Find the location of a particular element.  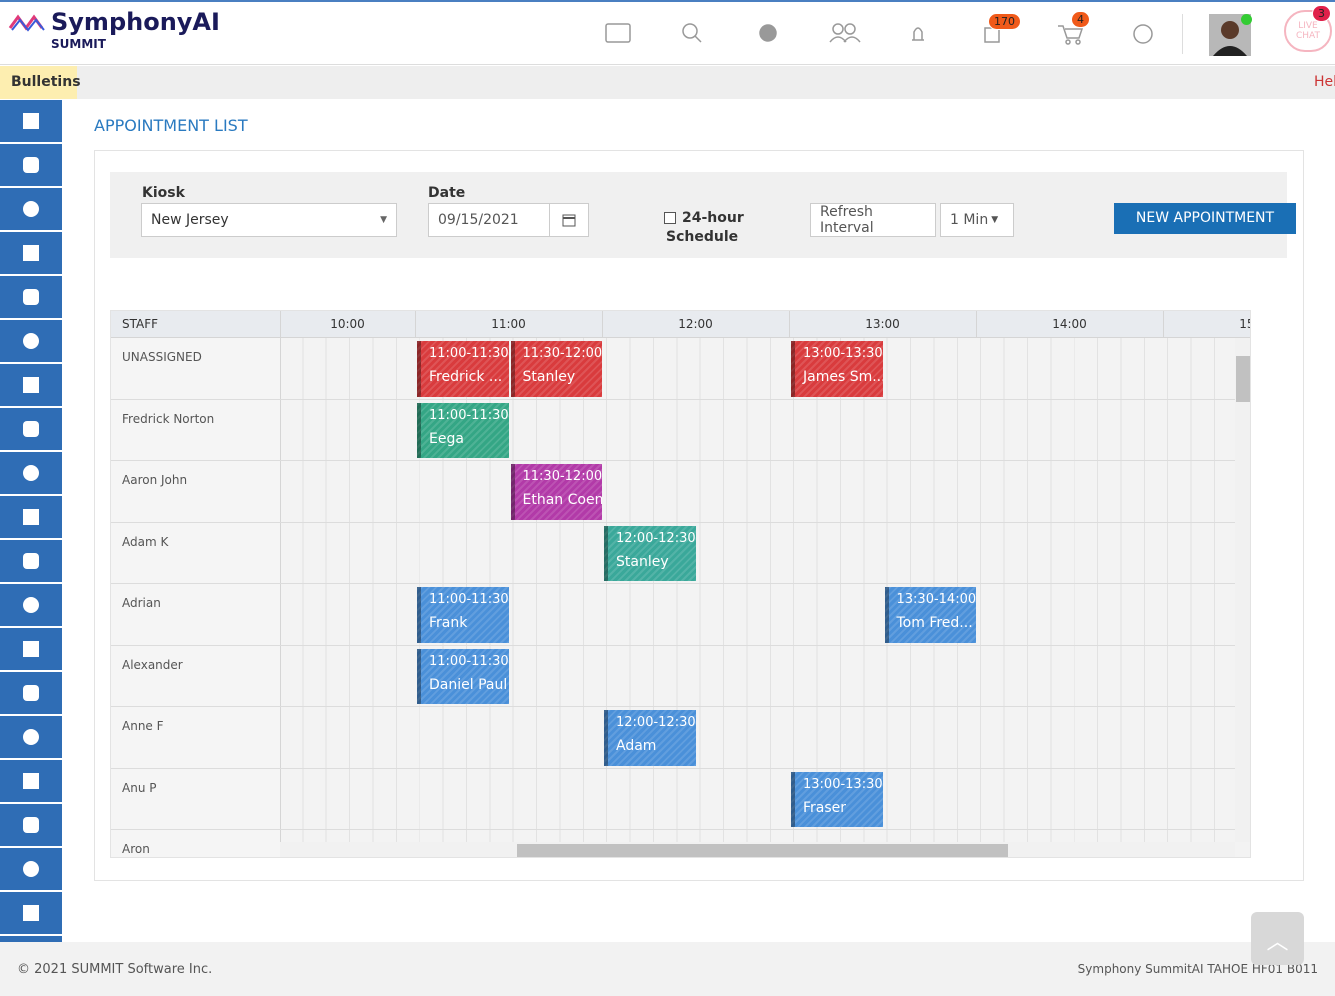

appointment: 13:00-13:30 Fraser is located at coordinates (837, 799).